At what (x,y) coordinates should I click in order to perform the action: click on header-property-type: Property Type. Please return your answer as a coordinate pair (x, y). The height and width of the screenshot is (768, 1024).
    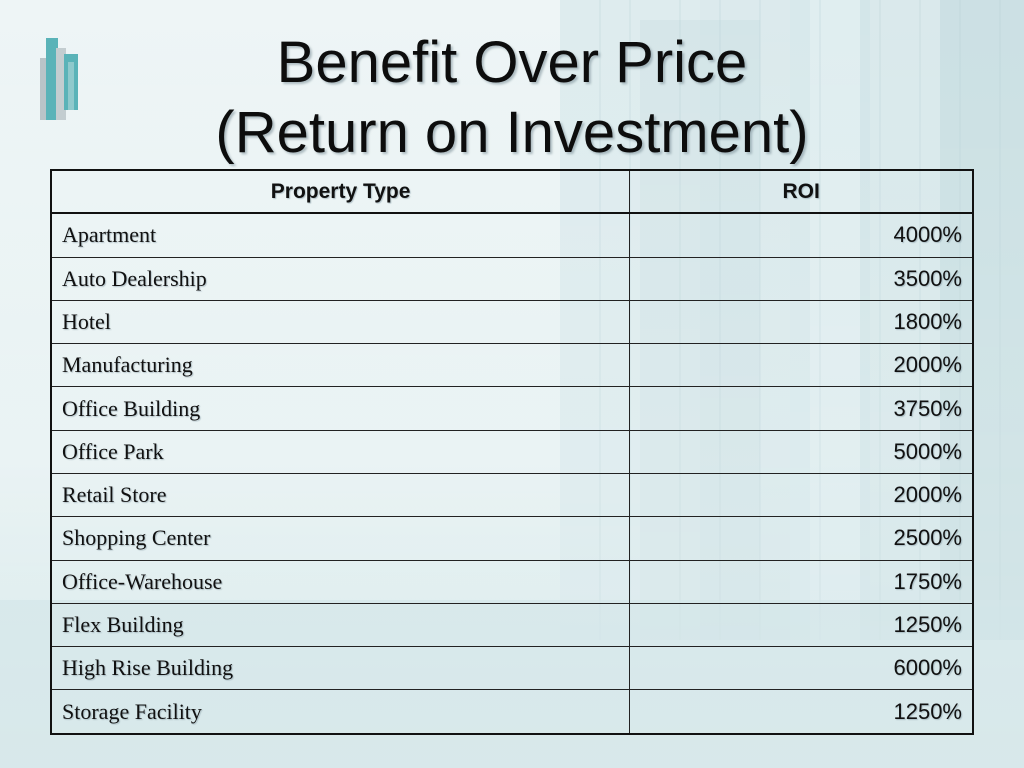
    Looking at the image, I should click on (340, 191).